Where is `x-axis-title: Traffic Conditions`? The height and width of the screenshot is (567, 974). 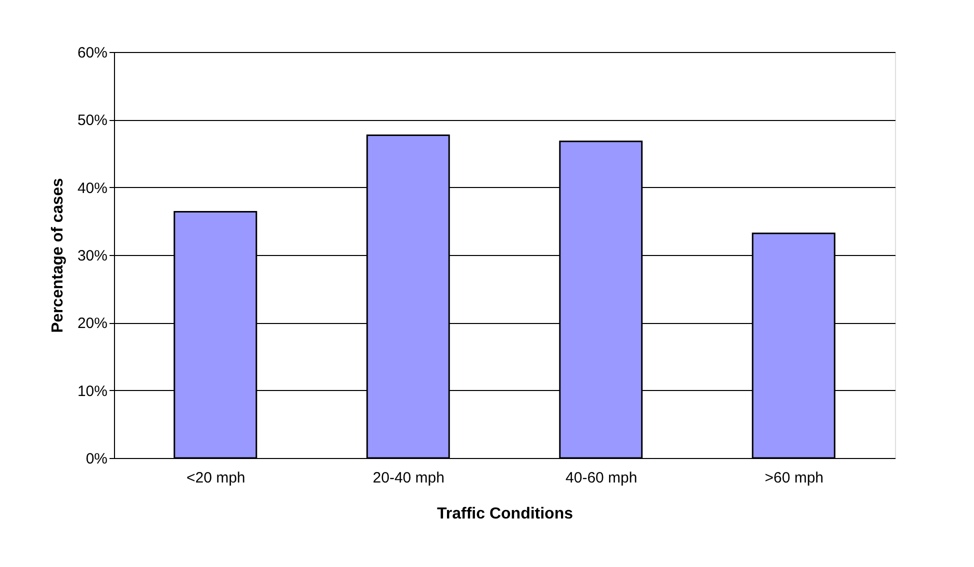 x-axis-title: Traffic Conditions is located at coordinates (505, 514).